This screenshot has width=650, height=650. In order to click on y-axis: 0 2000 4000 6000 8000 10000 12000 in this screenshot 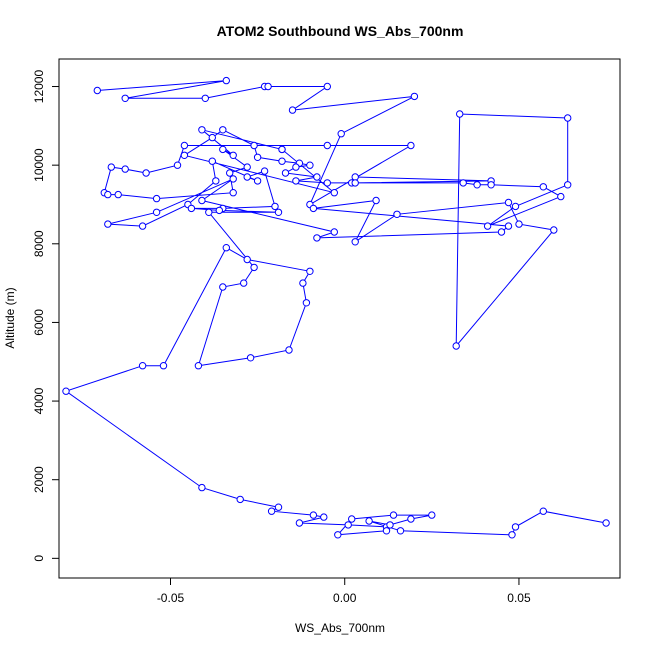, I will do `click(46, 316)`.